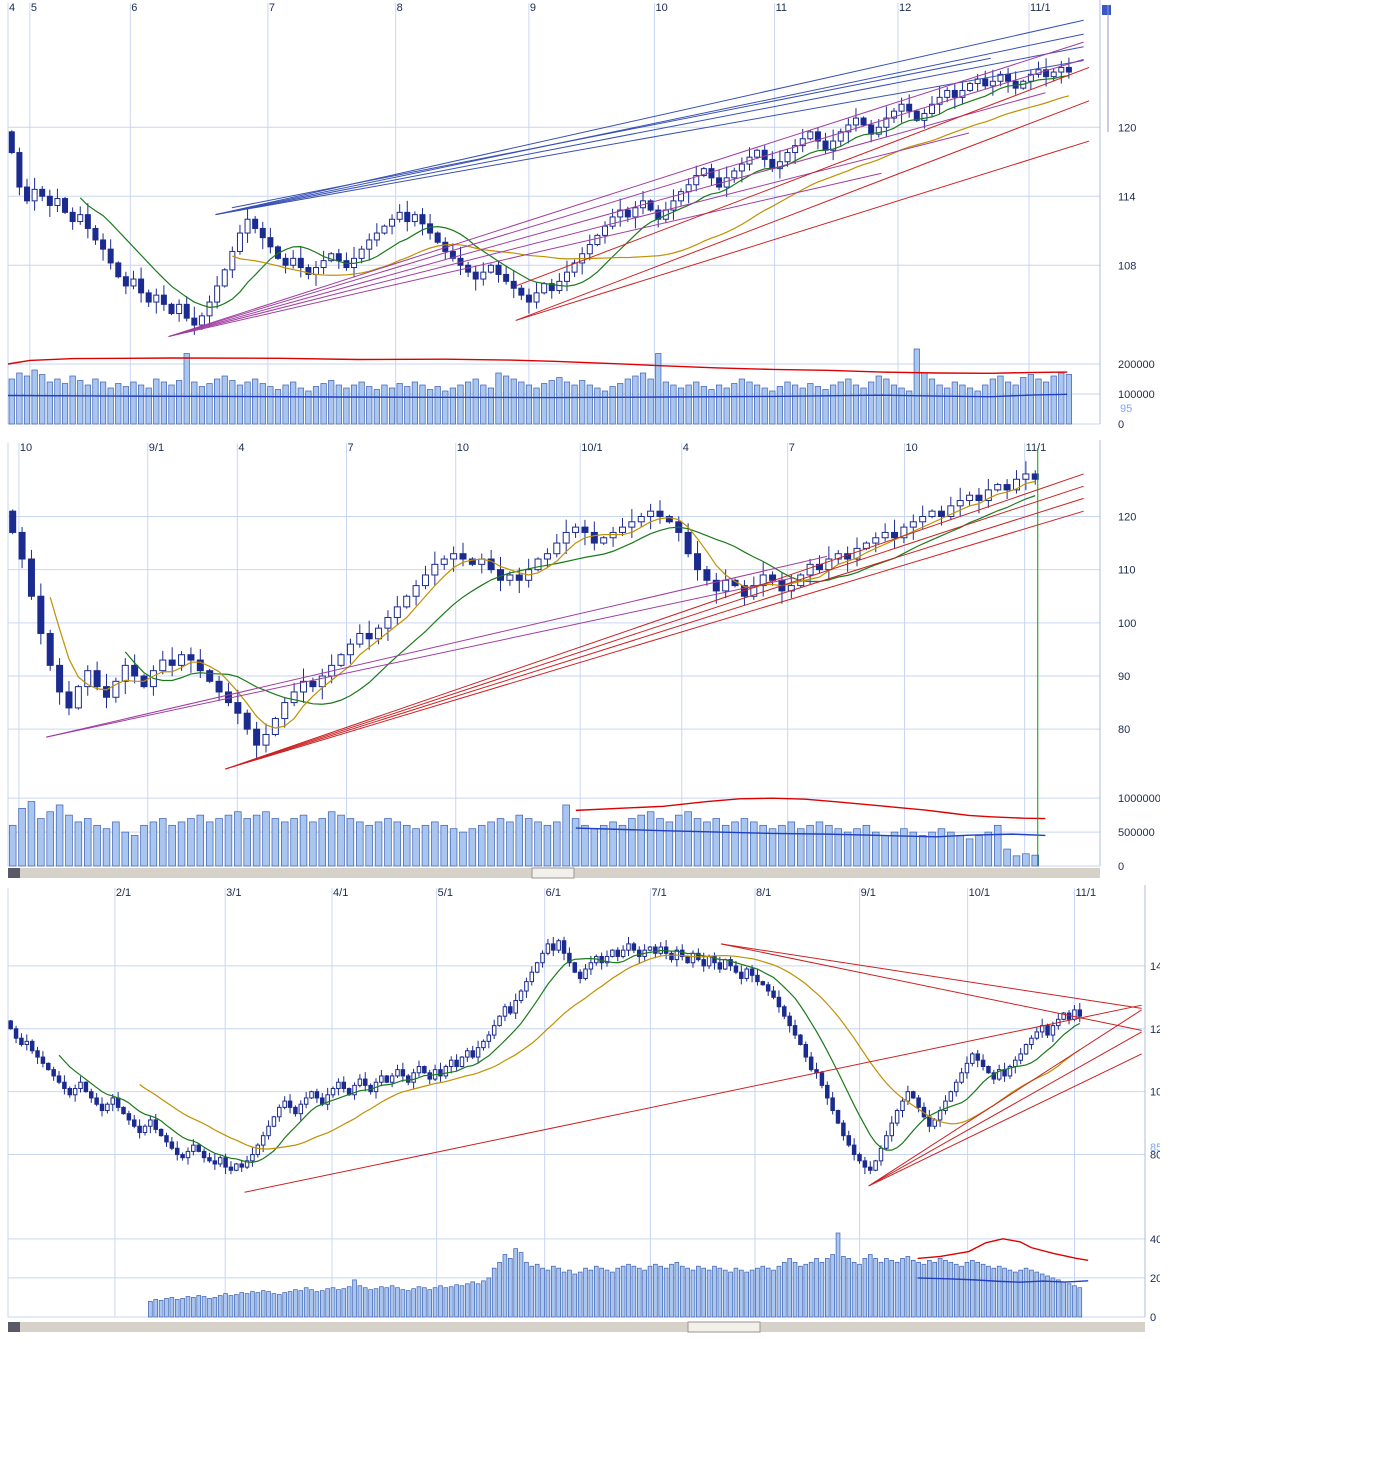  I want to click on svg-text: 100000, so click(1136, 395).